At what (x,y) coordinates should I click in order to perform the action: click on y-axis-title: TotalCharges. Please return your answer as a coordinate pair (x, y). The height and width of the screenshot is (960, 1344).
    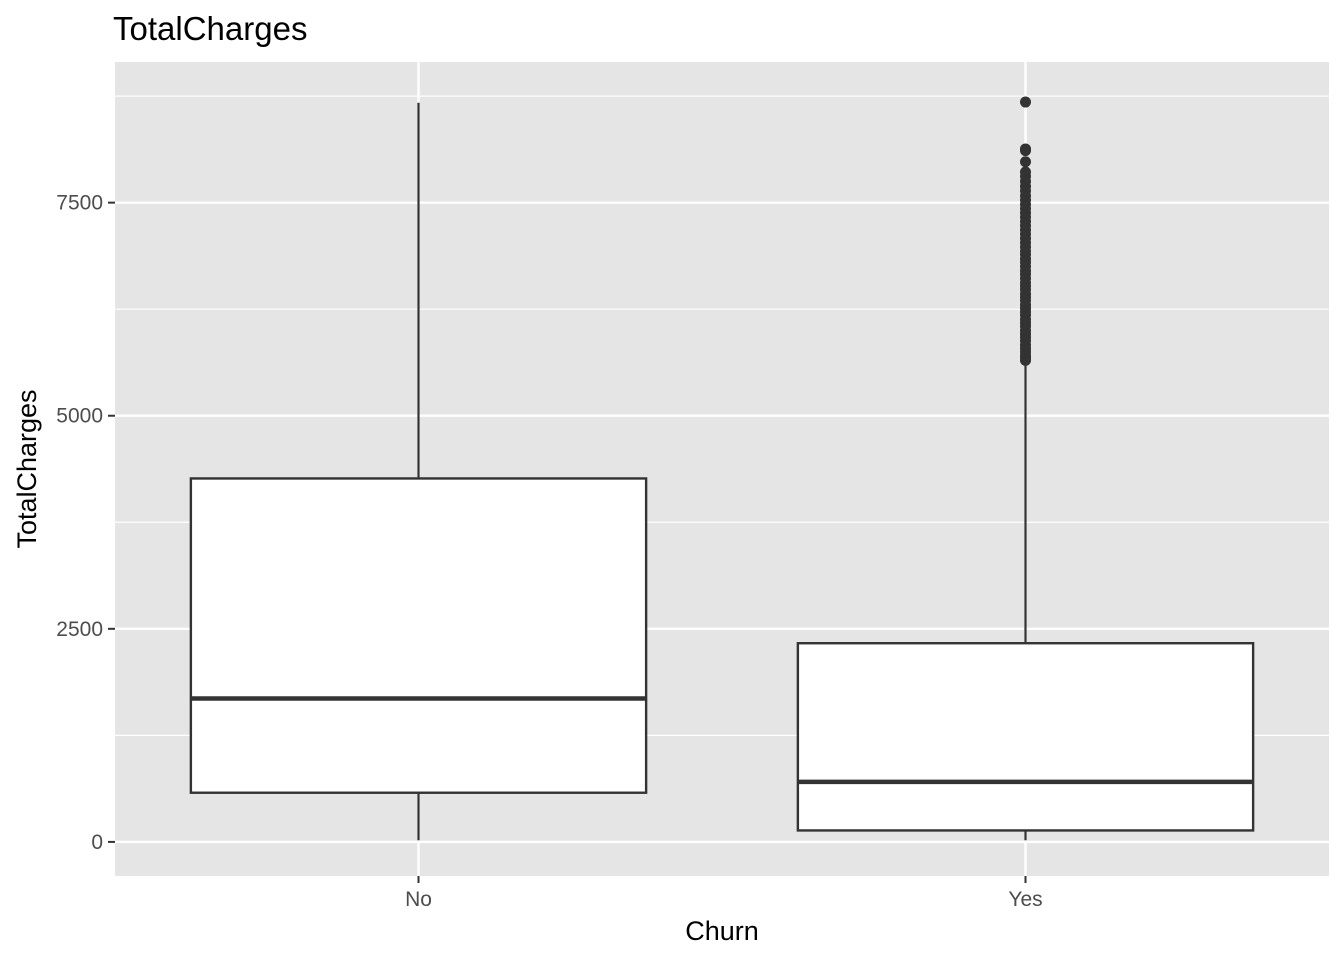
    Looking at the image, I should click on (27, 468).